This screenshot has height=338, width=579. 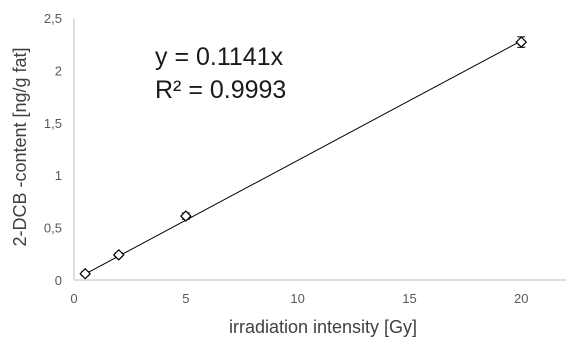 What do you see at coordinates (53, 18) in the screenshot?
I see `y-tick-label: 2,5` at bounding box center [53, 18].